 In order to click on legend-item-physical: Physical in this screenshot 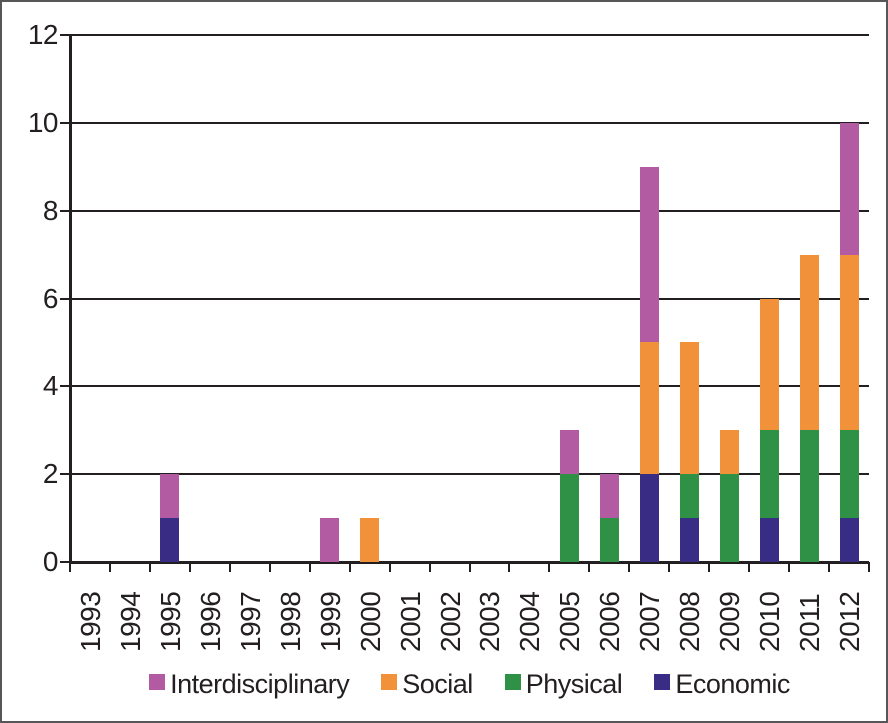, I will do `click(563, 684)`.